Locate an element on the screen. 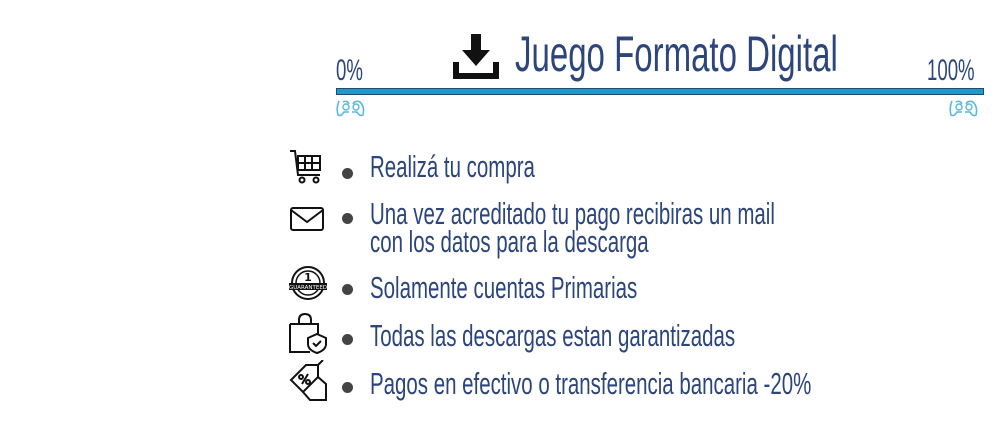 The image size is (998, 430). step-text-line: Solamente cuentas Primarias is located at coordinates (504, 287).